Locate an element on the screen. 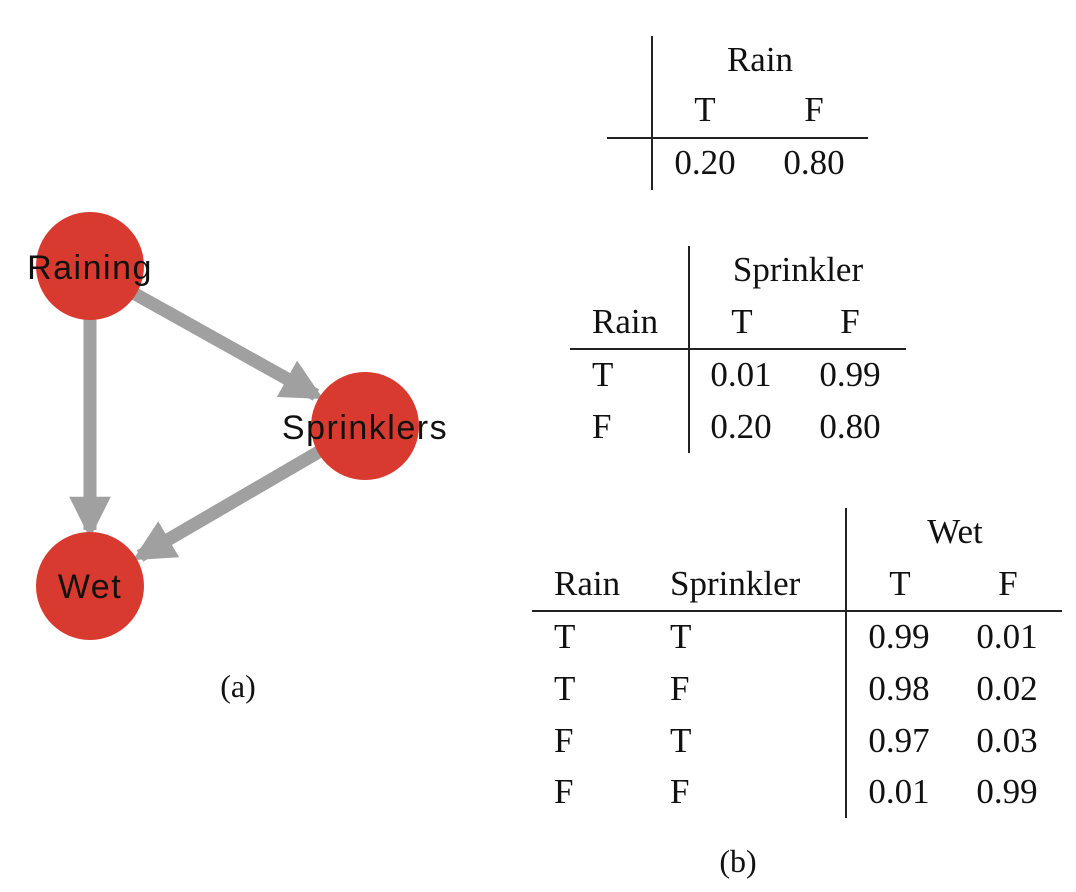 The width and height of the screenshot is (1076, 892). wet-table-sprinkler-header: Sprinkler is located at coordinates (735, 583).